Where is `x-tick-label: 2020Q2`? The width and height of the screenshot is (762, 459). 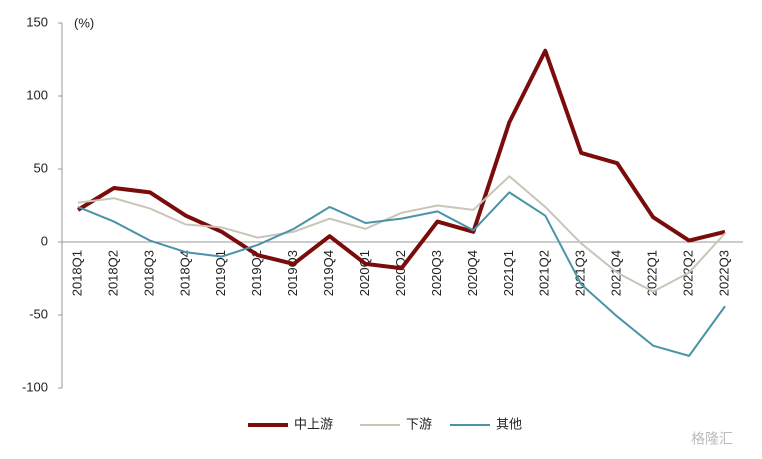
x-tick-label: 2020Q2 is located at coordinates (400, 273).